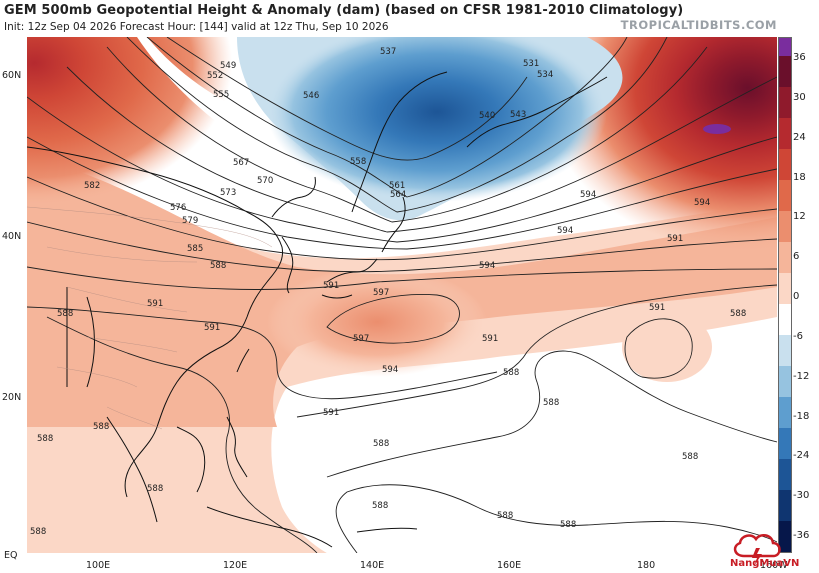 This screenshot has width=819, height=573. I want to click on lat-label-eq: EQ, so click(11, 555).